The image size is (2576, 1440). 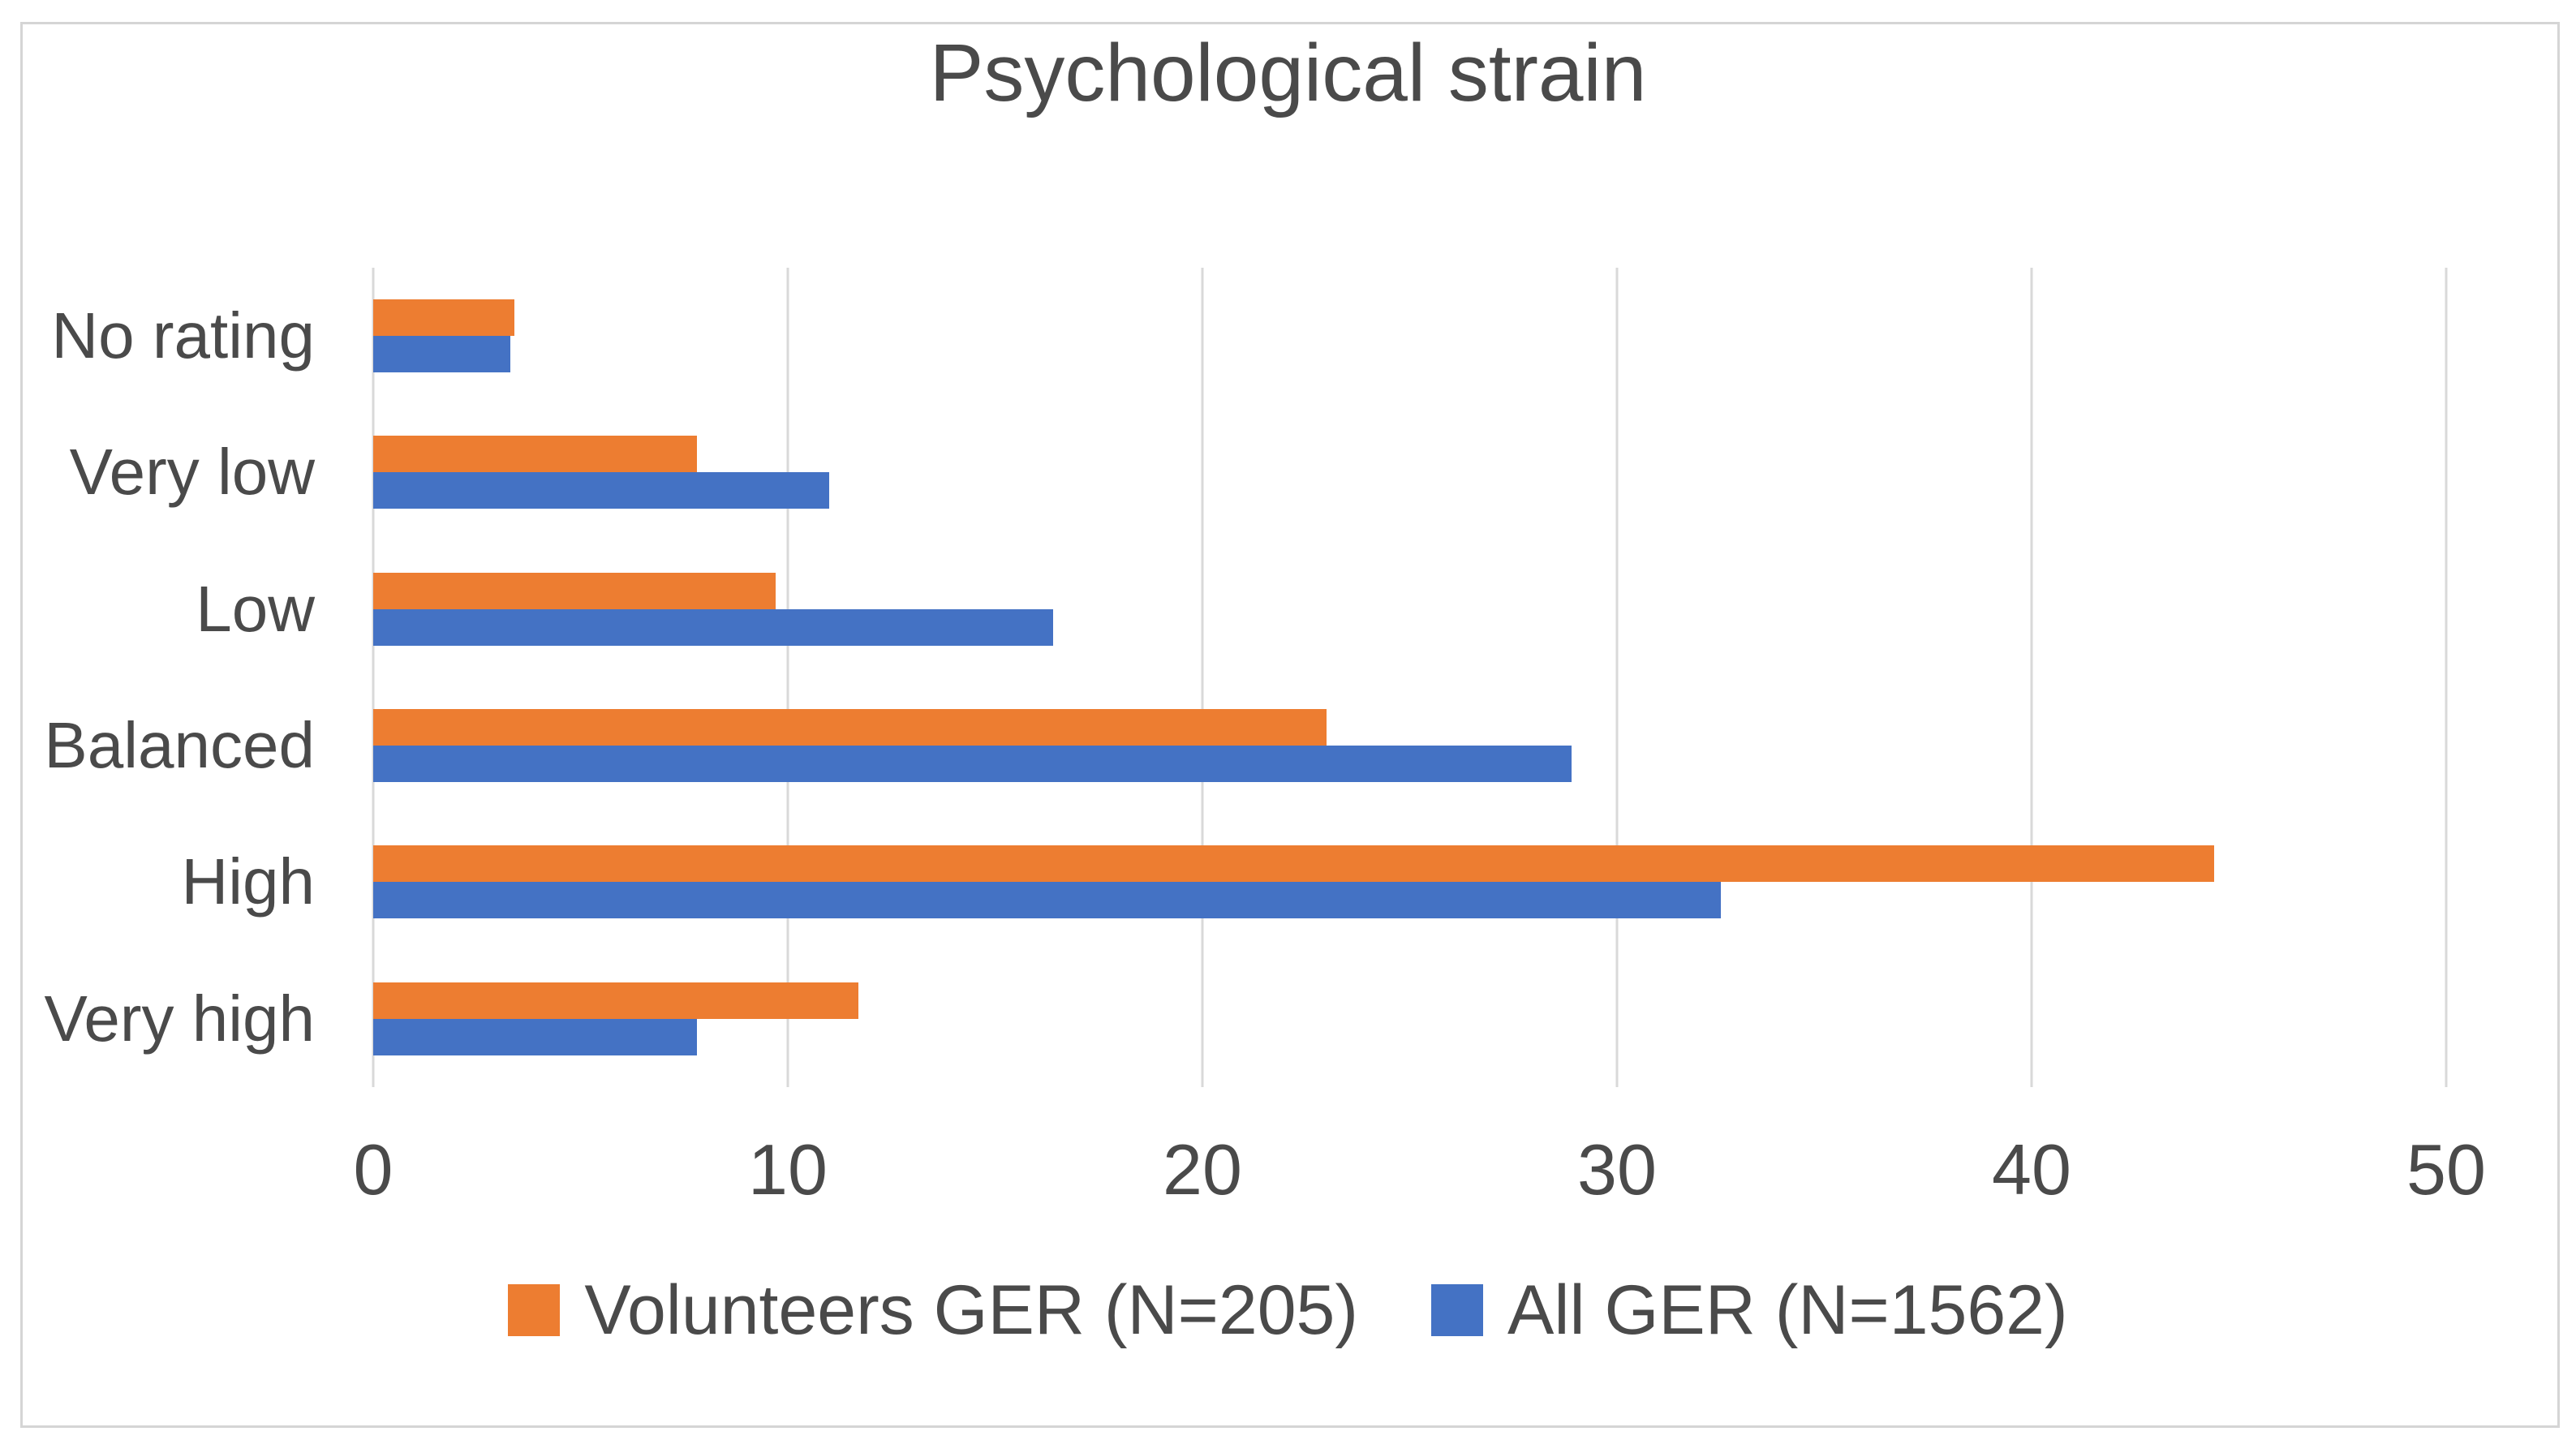 I want to click on legend-label-volunteers-ger: Volunteers GER (N=205), so click(x=971, y=1309).